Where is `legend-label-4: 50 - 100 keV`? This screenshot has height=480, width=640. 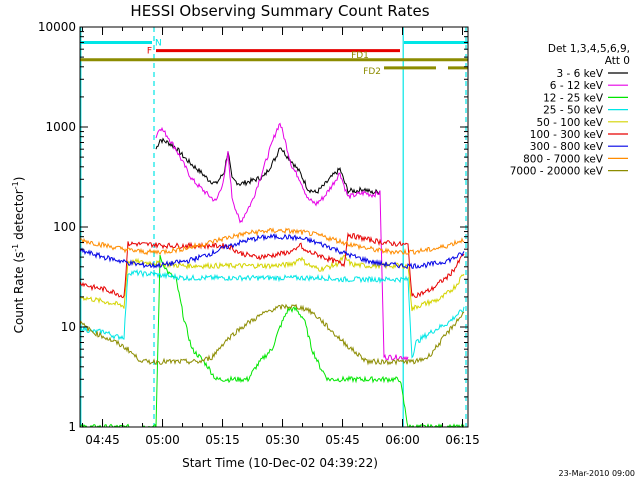 legend-label-4: 50 - 100 keV is located at coordinates (569, 123).